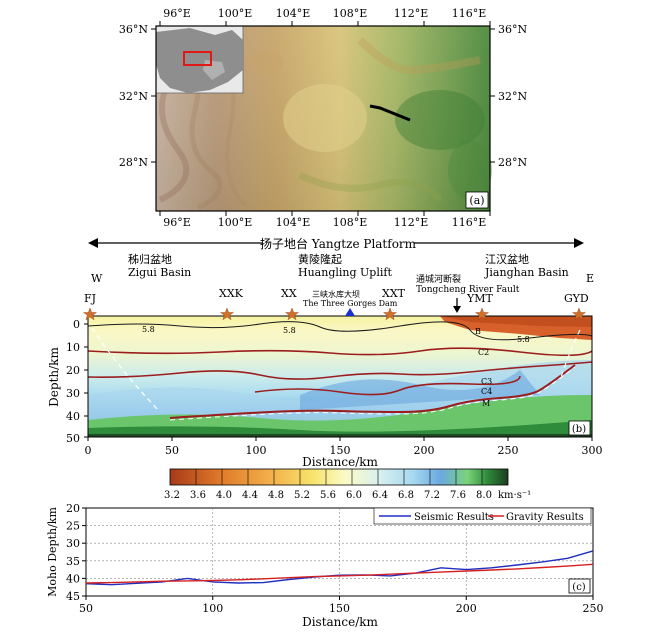 This screenshot has height=632, width=664. What do you see at coordinates (424, 450) in the screenshot?
I see `x-tick: 200` at bounding box center [424, 450].